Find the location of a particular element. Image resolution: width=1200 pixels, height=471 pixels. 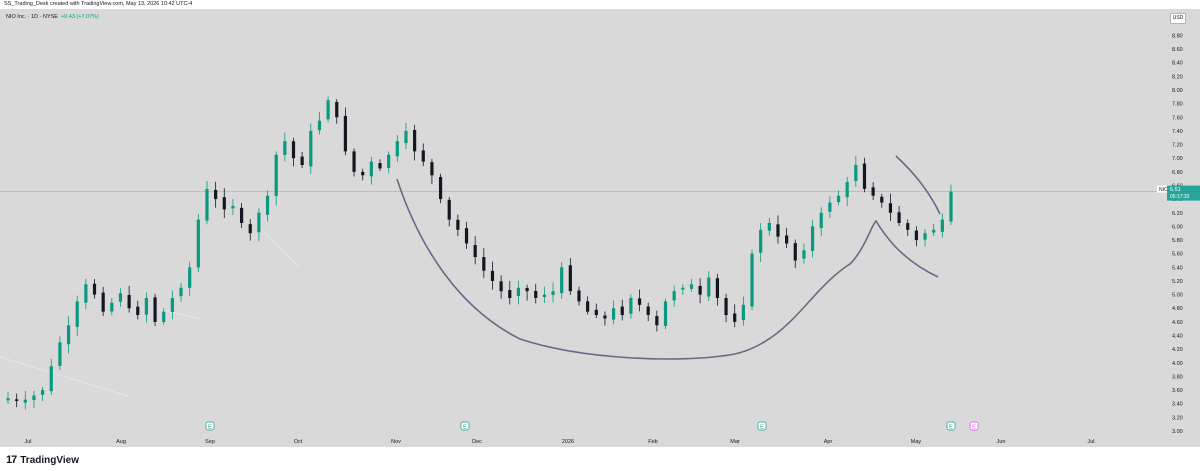

dividend-marker: E is located at coordinates (974, 426).